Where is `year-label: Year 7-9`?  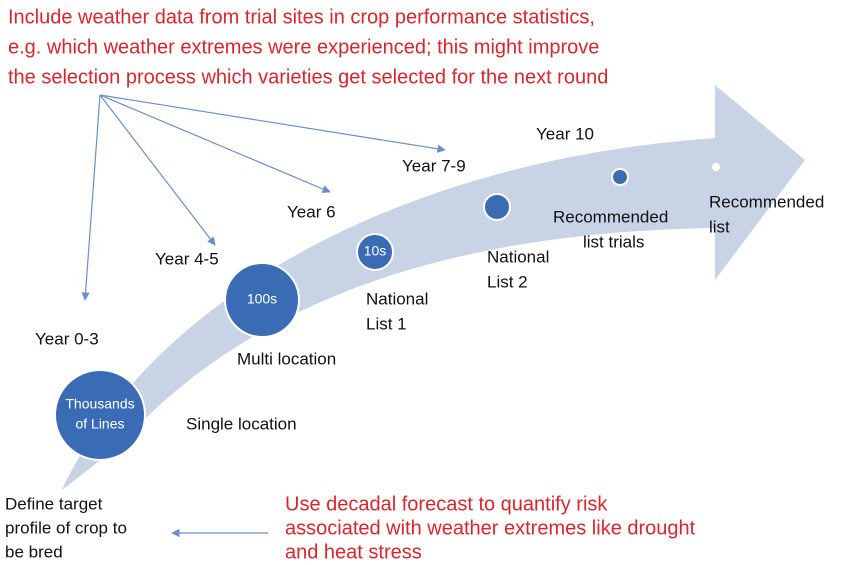
year-label: Year 7-9 is located at coordinates (434, 165).